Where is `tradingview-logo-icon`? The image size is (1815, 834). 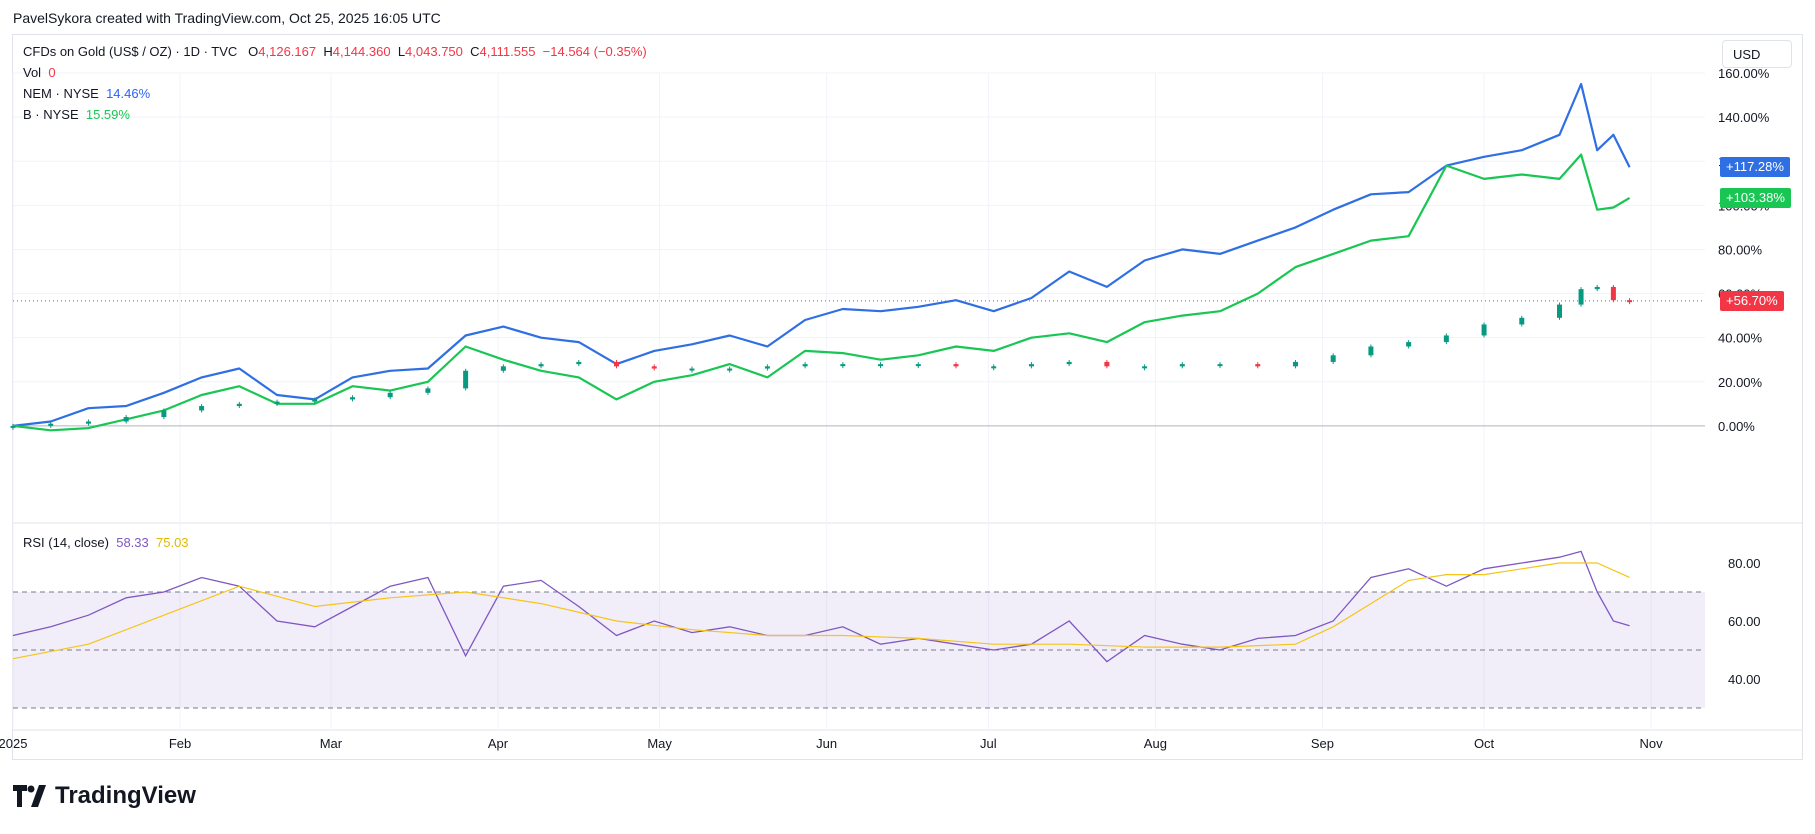
tradingview-logo-icon is located at coordinates (29, 796).